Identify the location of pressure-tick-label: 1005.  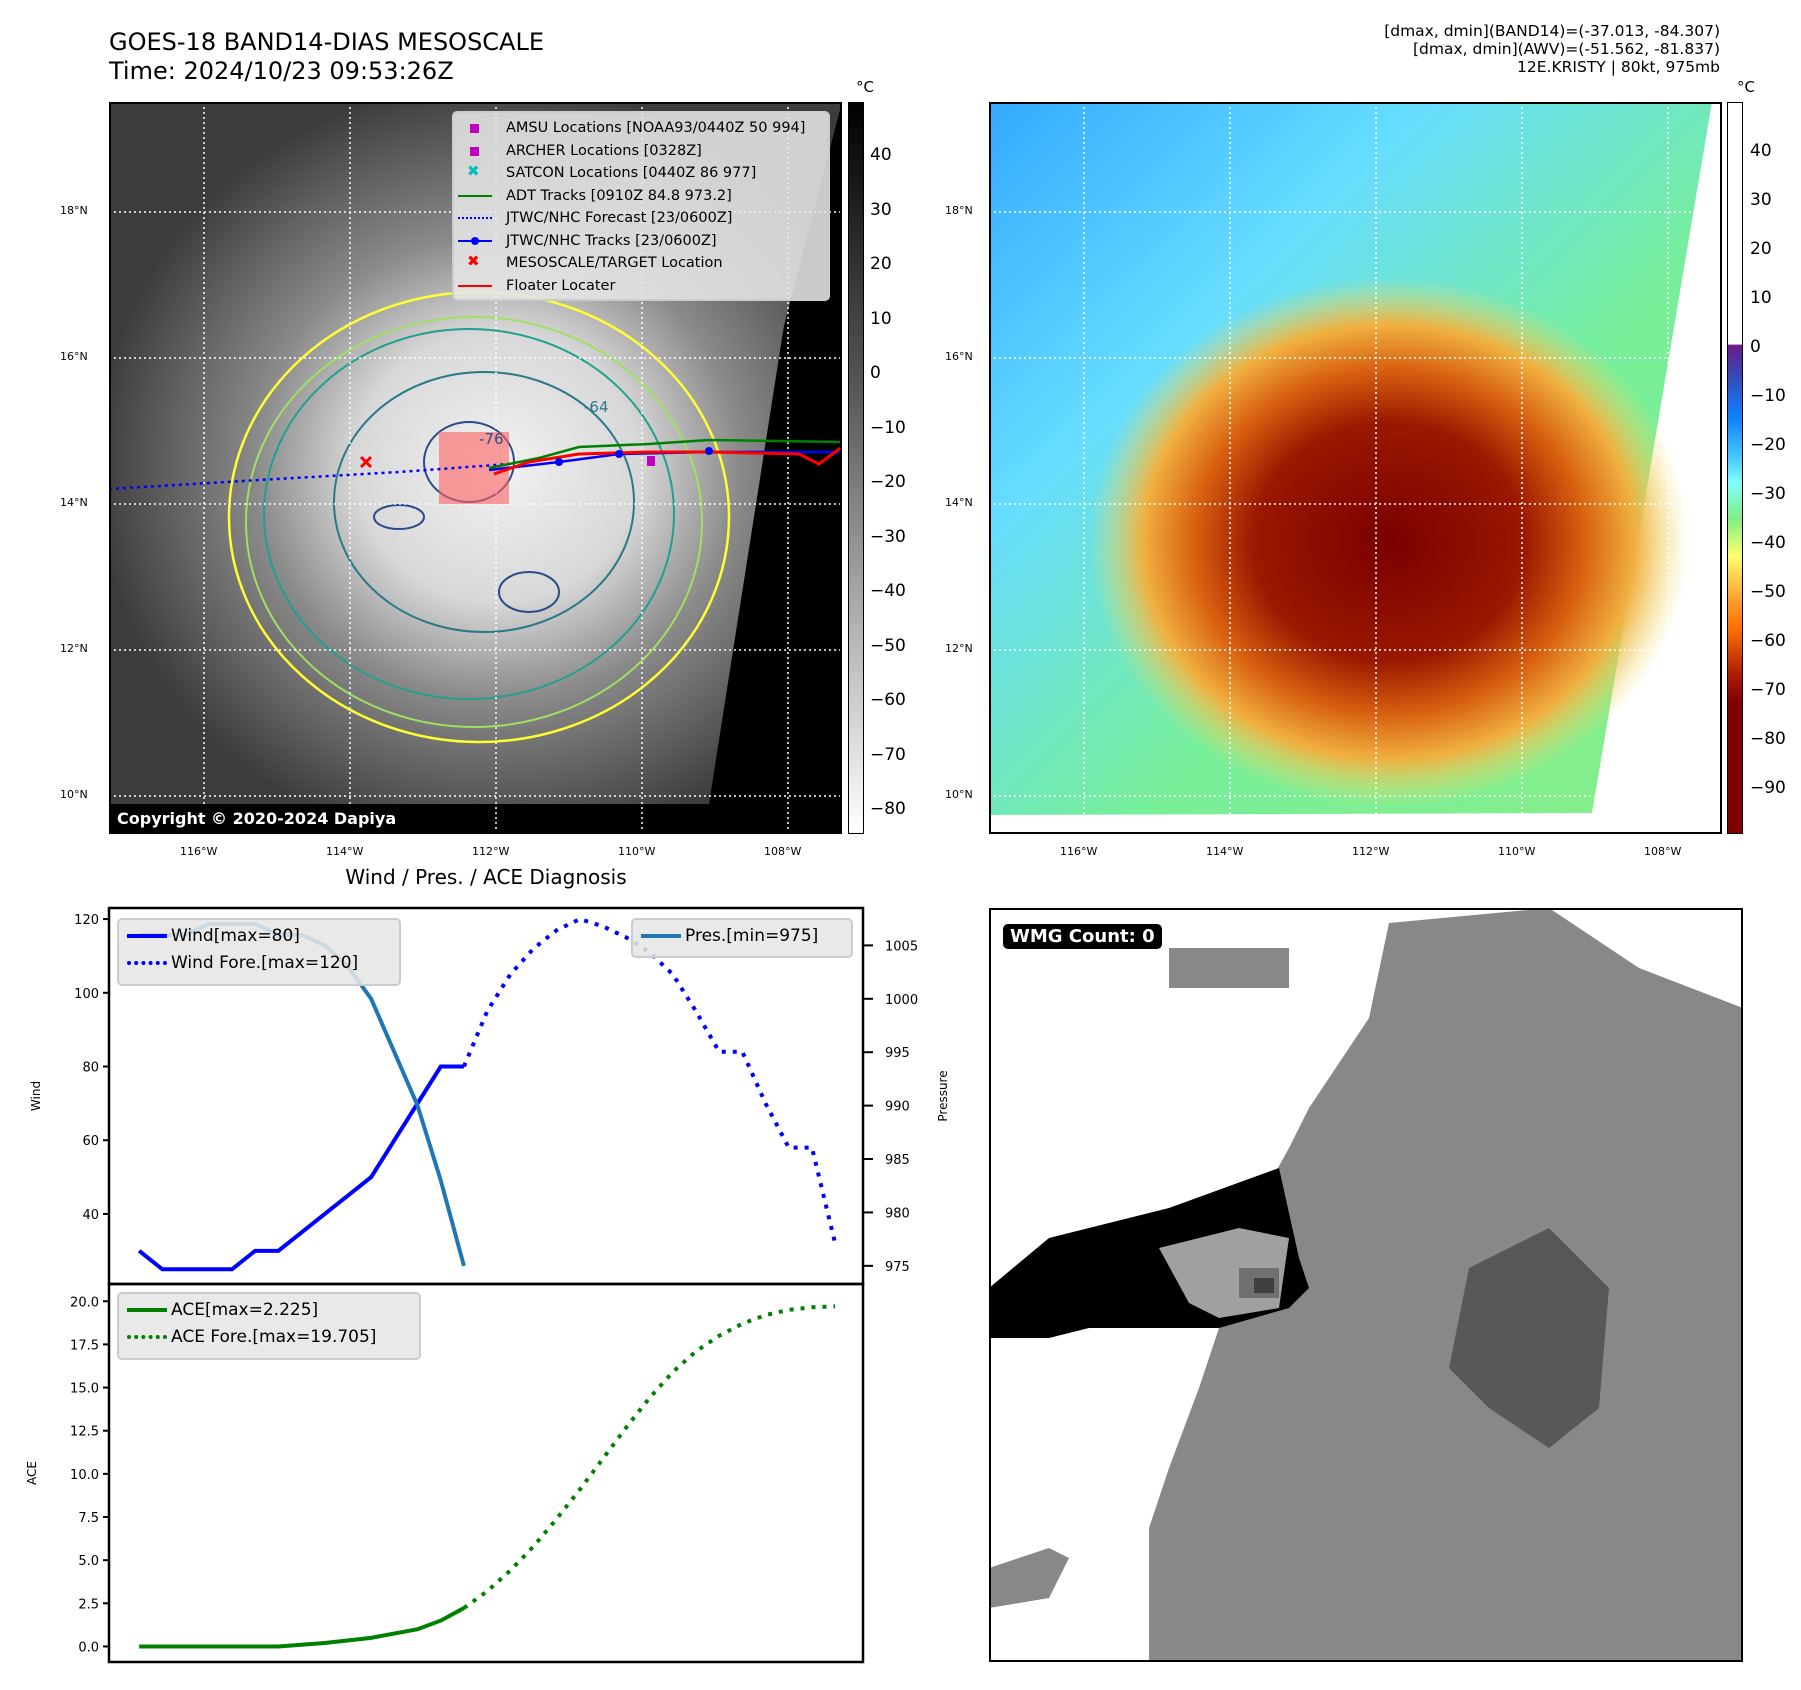
(901, 946).